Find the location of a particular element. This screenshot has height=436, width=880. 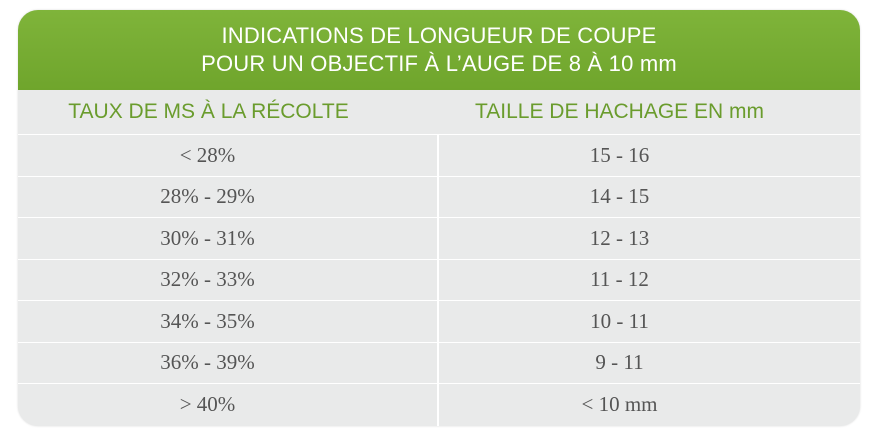

dry-matter-cell: < 28% is located at coordinates (228, 155).